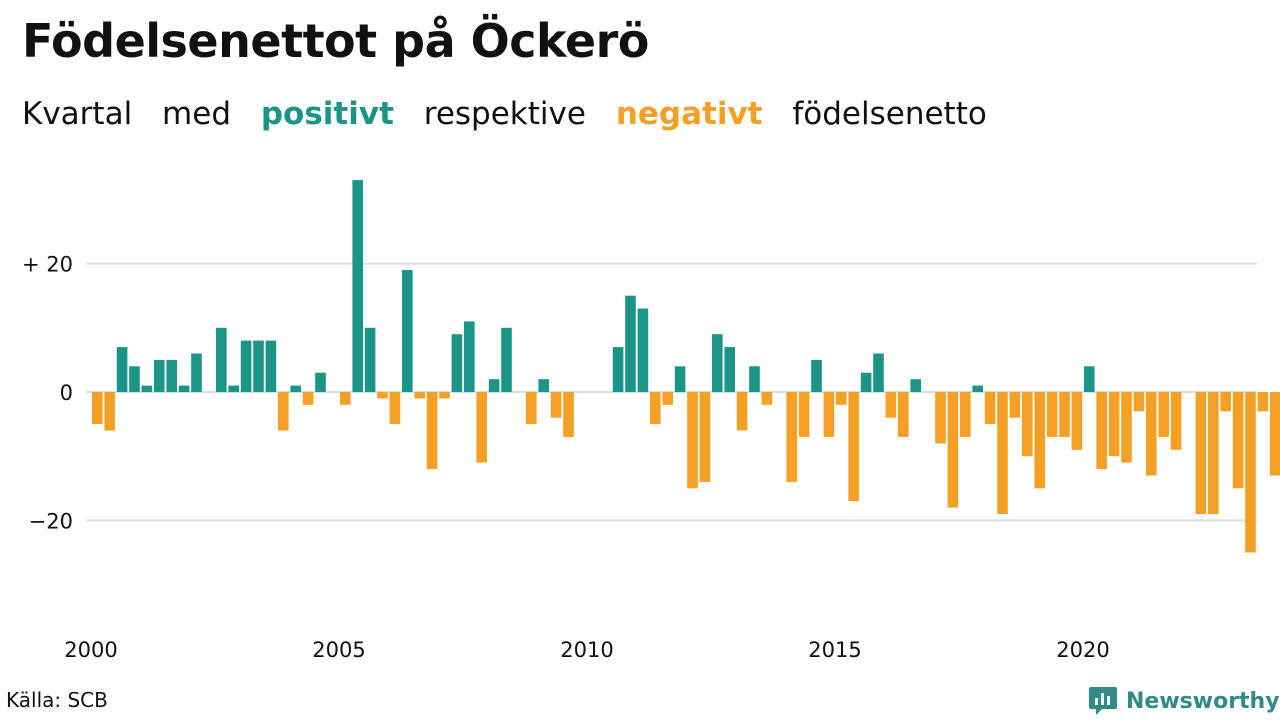 This screenshot has height=720, width=1280. I want to click on x-tick-label: 2005, so click(338, 650).